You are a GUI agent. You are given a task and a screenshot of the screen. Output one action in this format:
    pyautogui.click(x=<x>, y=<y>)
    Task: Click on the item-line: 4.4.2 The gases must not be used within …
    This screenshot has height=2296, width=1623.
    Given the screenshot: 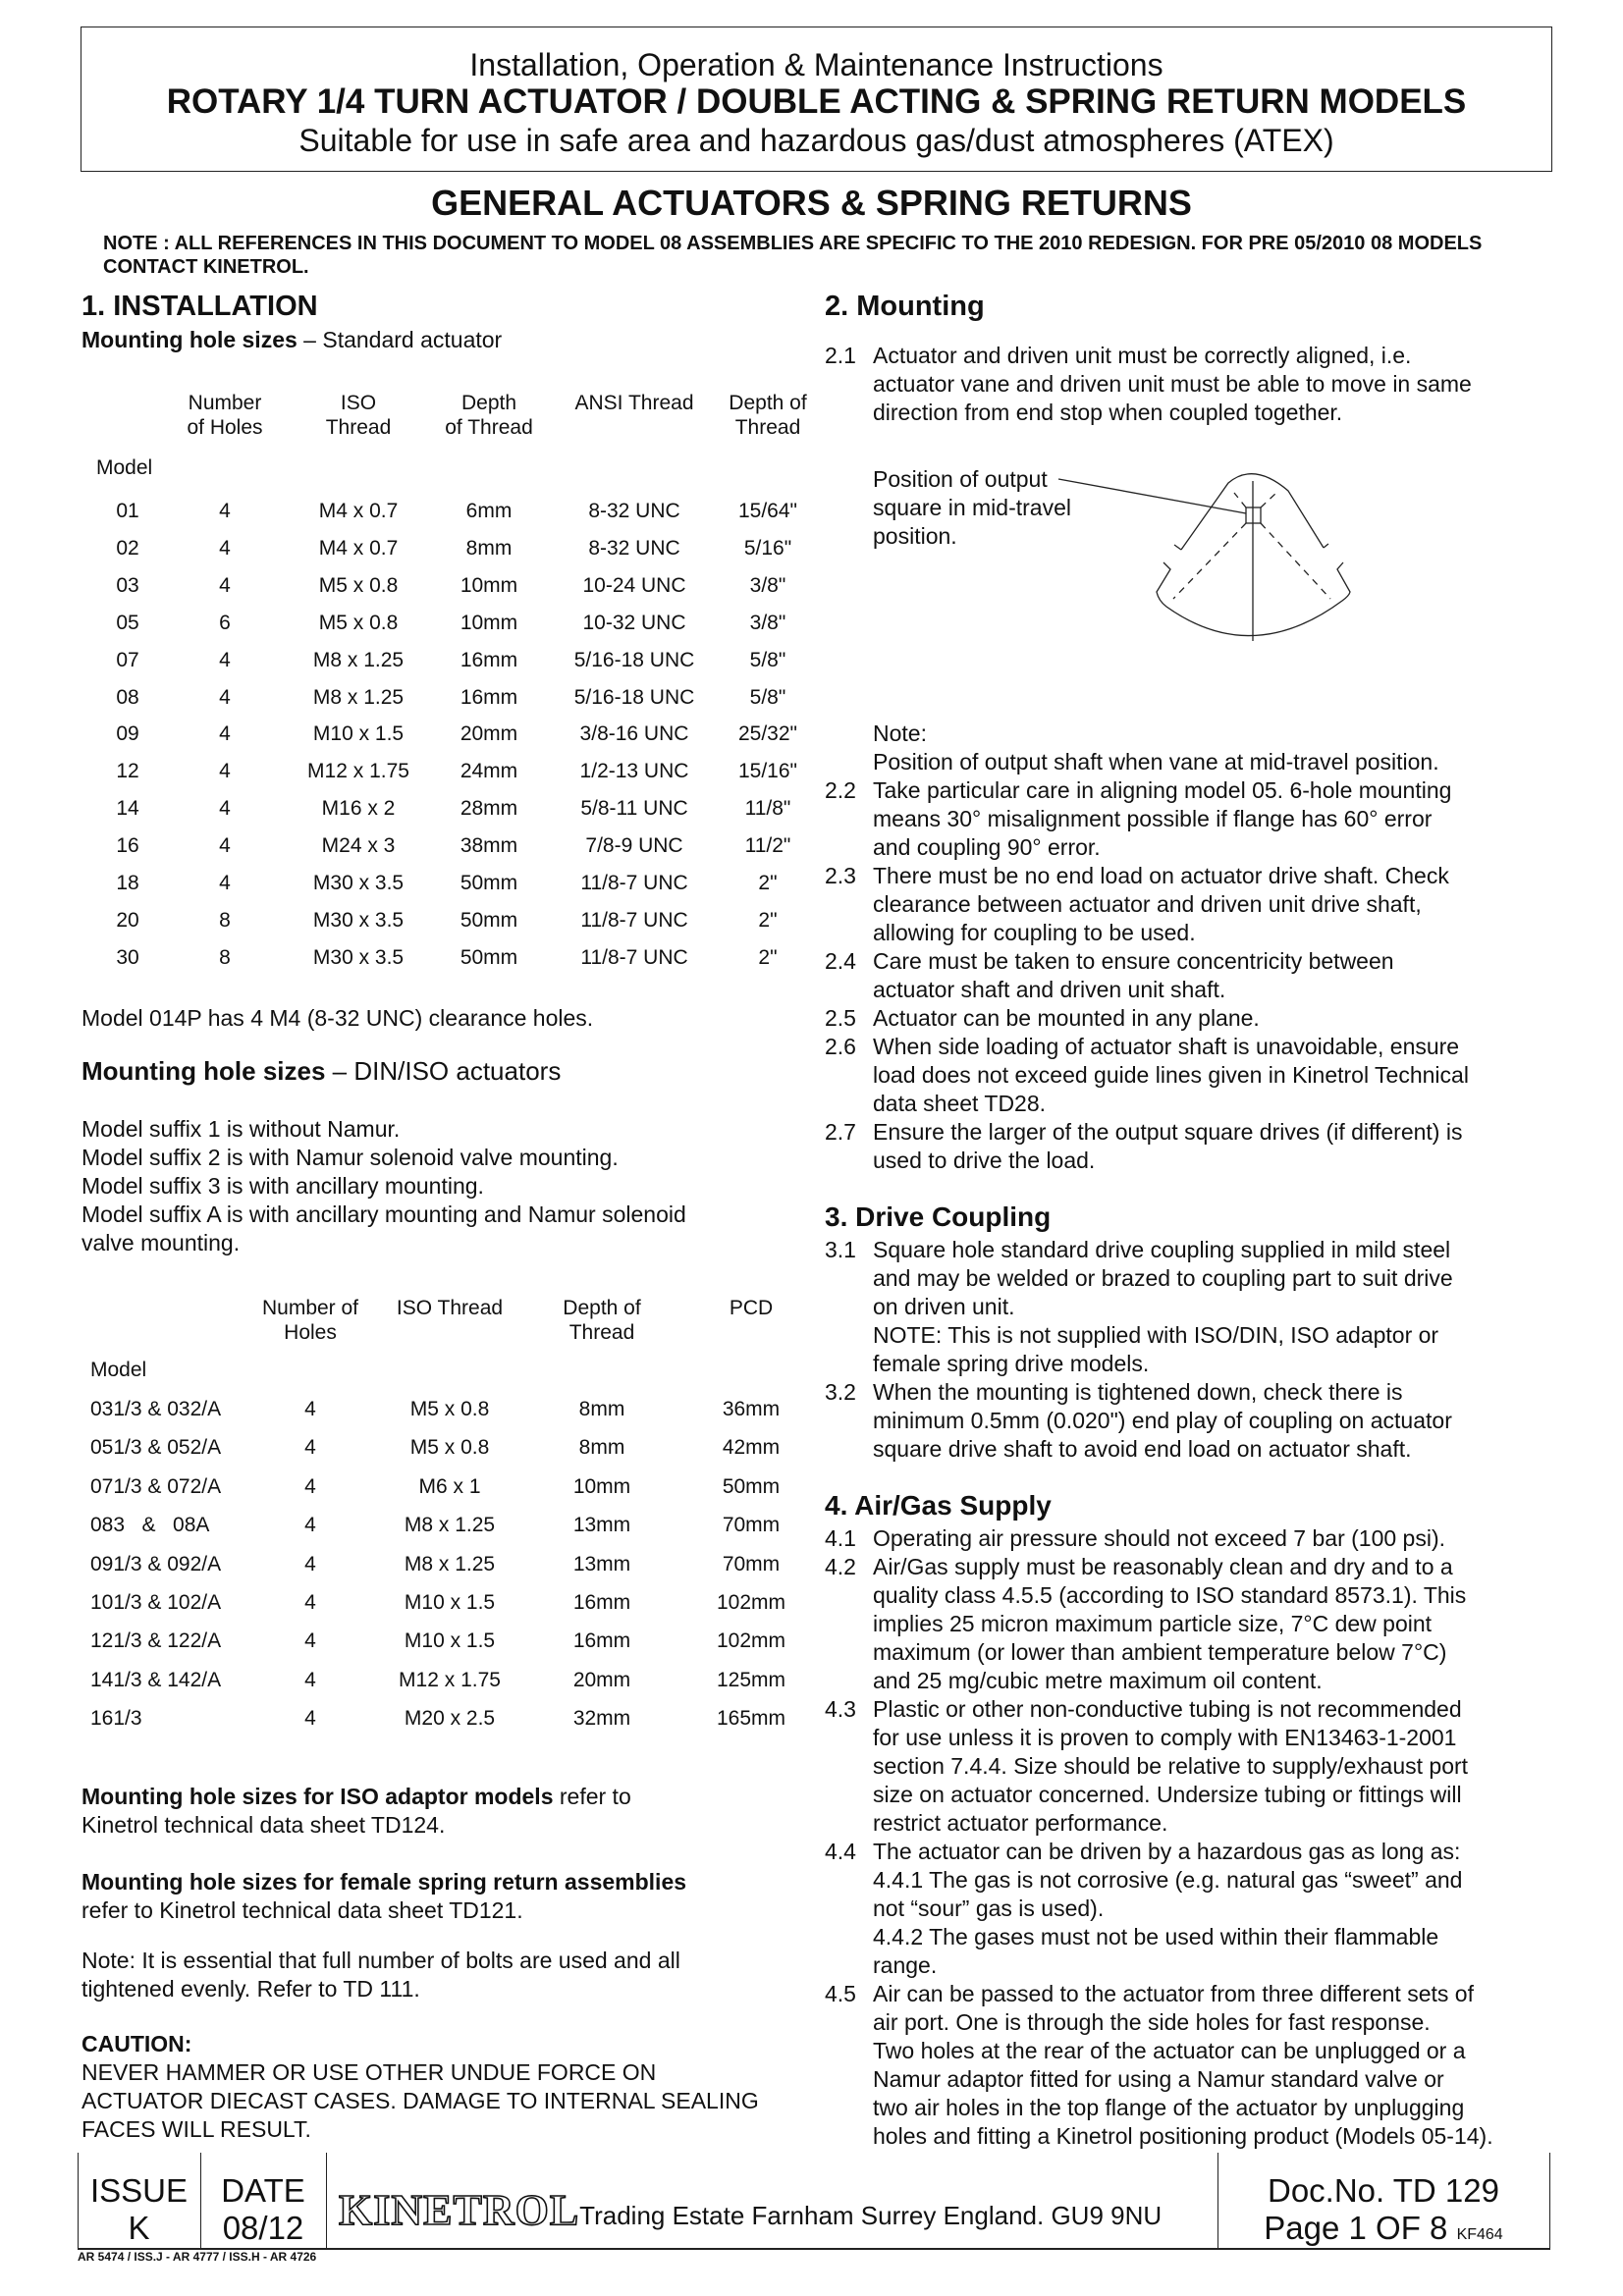 What is the action you would take?
    pyautogui.click(x=1156, y=1936)
    